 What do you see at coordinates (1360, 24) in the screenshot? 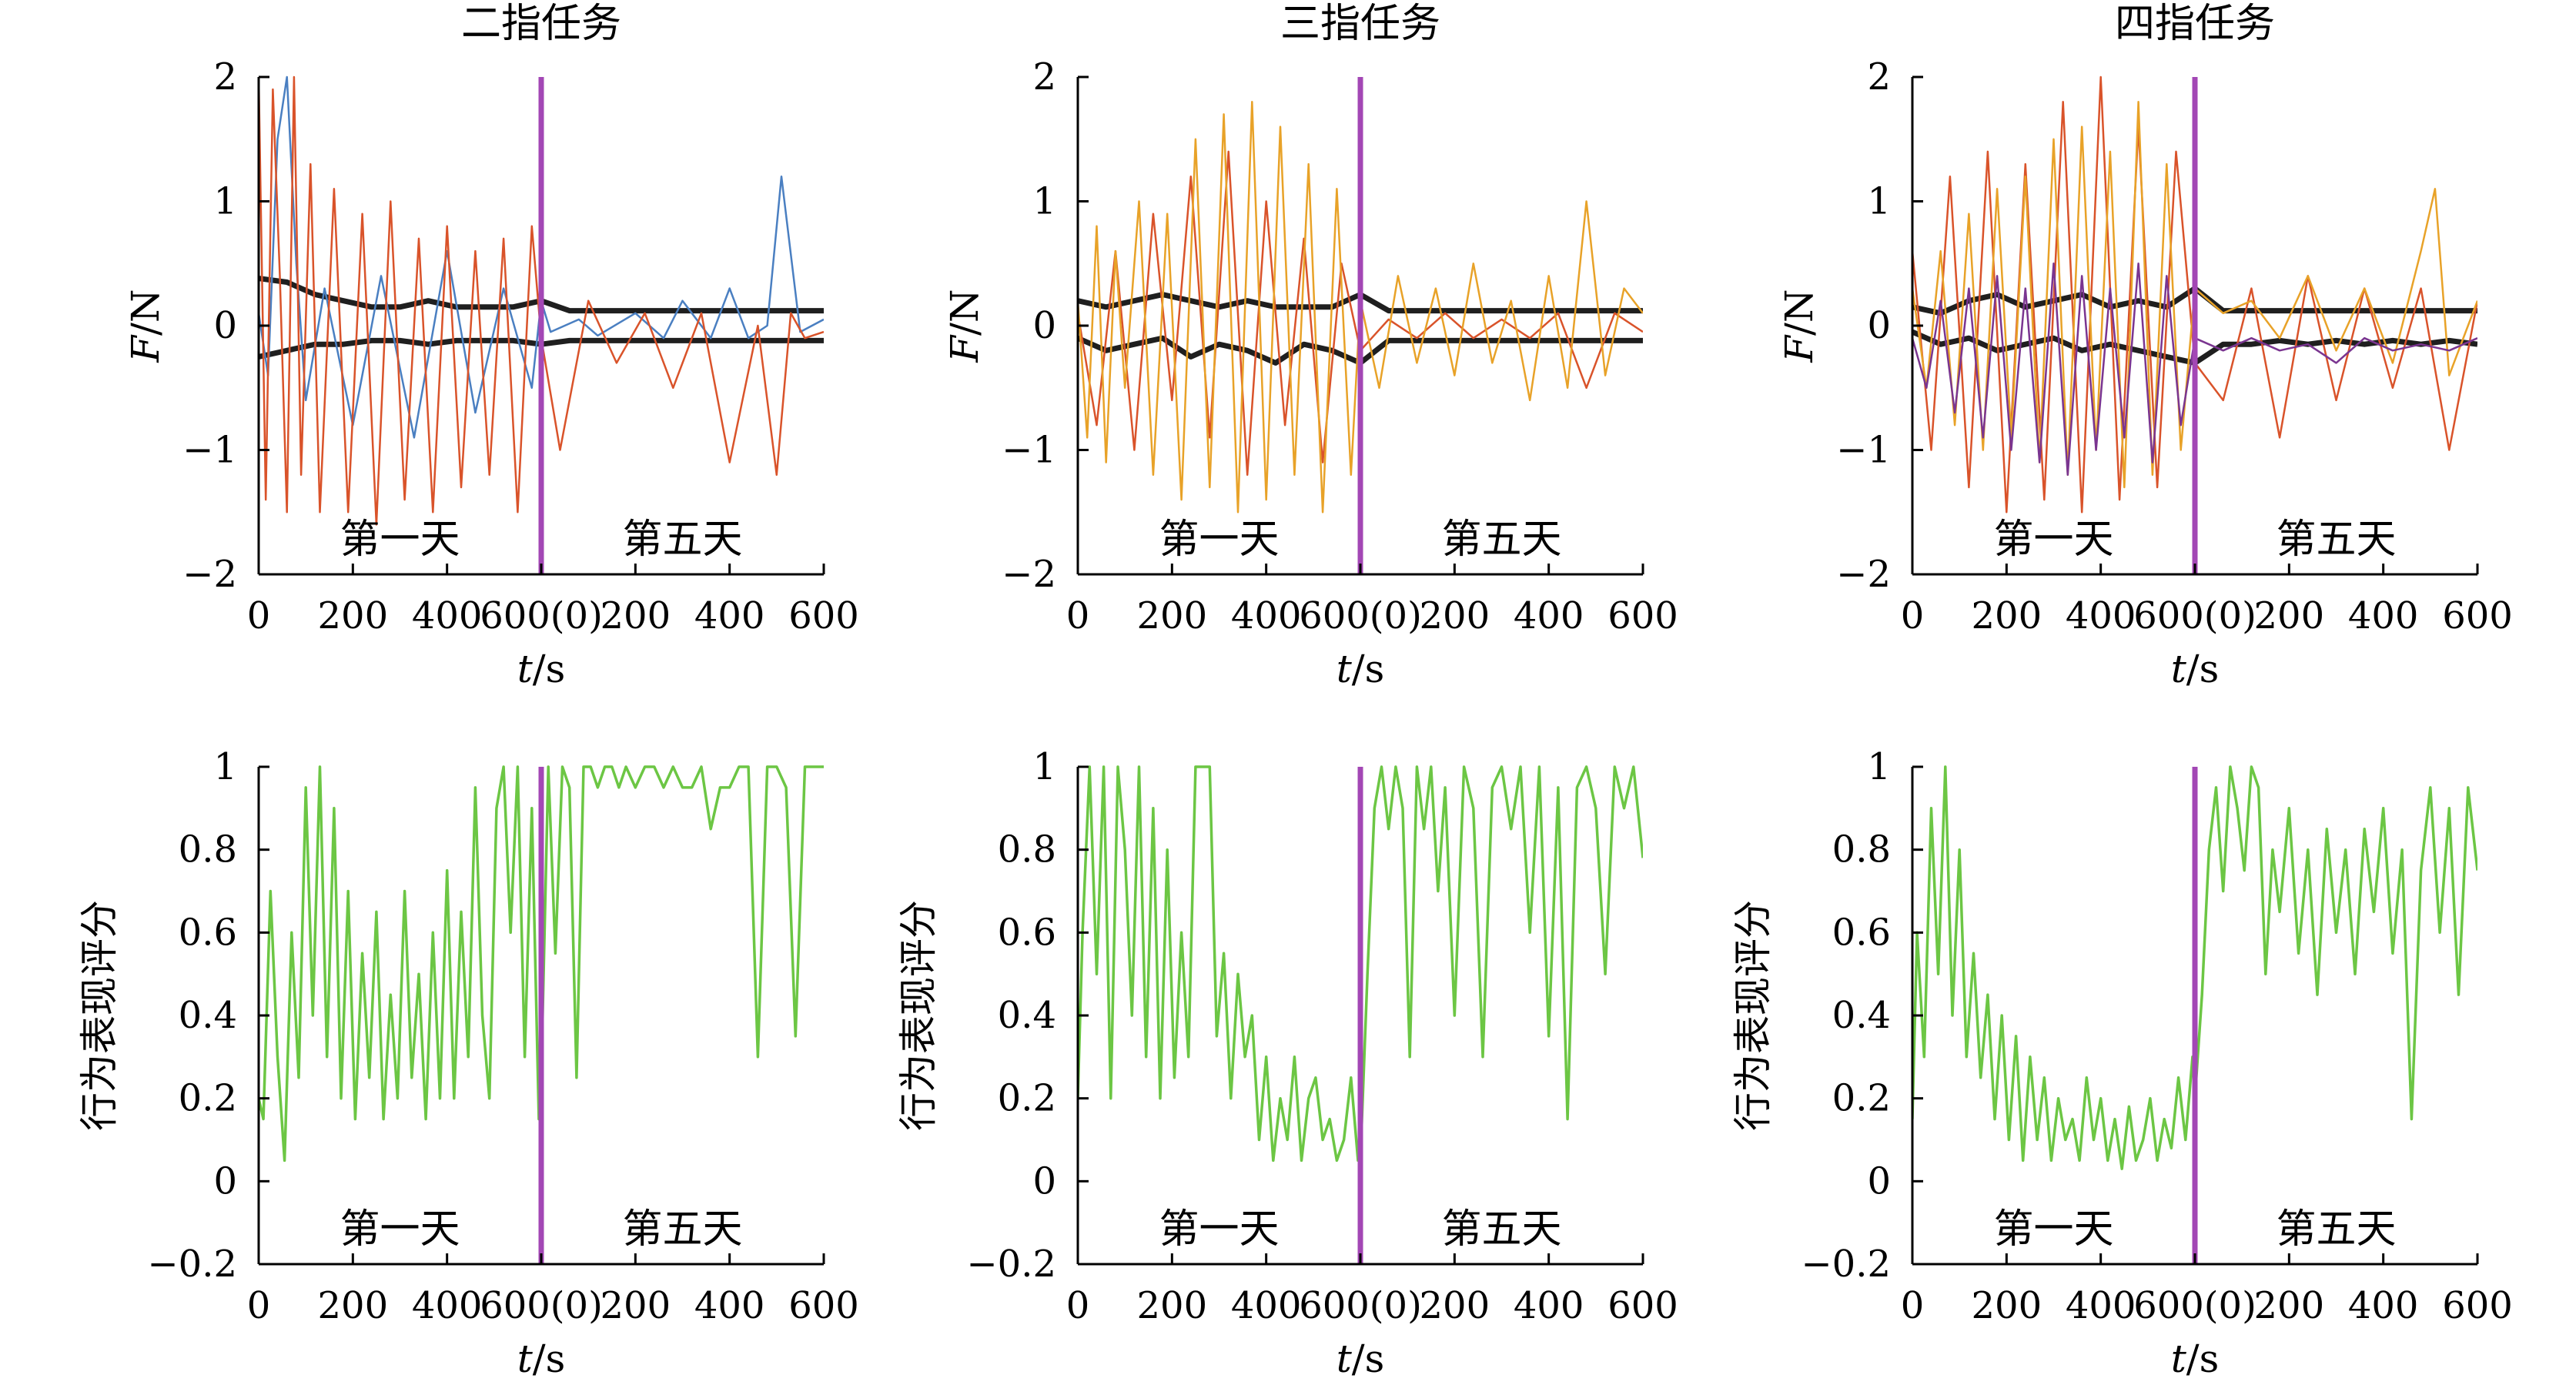
I see `panel-title: 三指任务` at bounding box center [1360, 24].